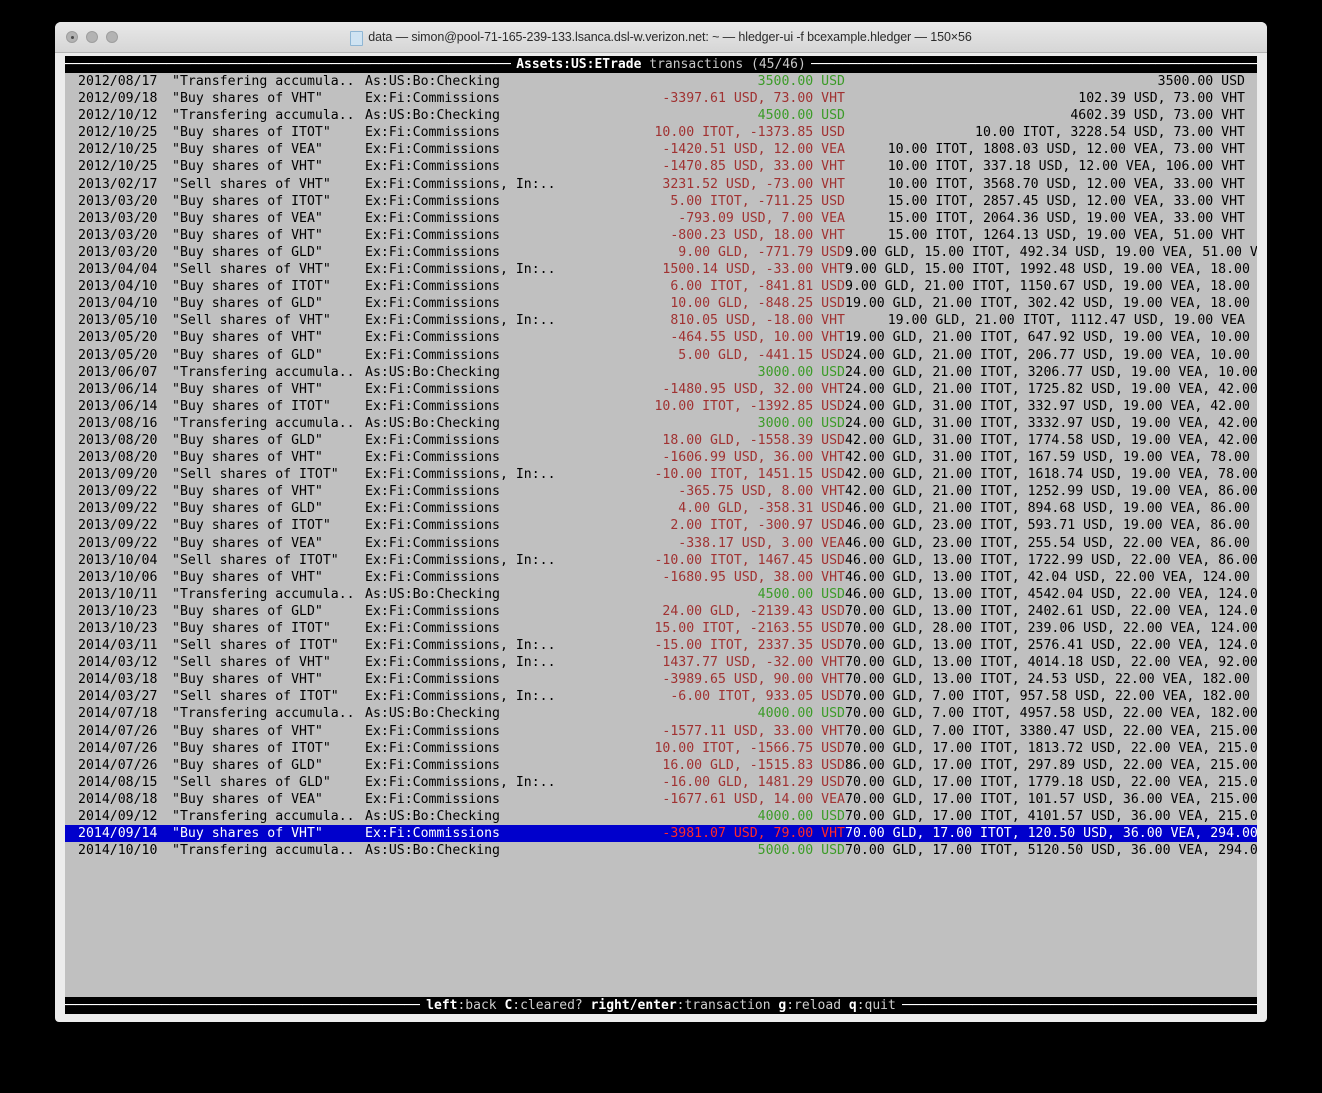  Describe the element at coordinates (432, 81) in the screenshot. I see `row-account: As:US:Bo:Checking` at that location.